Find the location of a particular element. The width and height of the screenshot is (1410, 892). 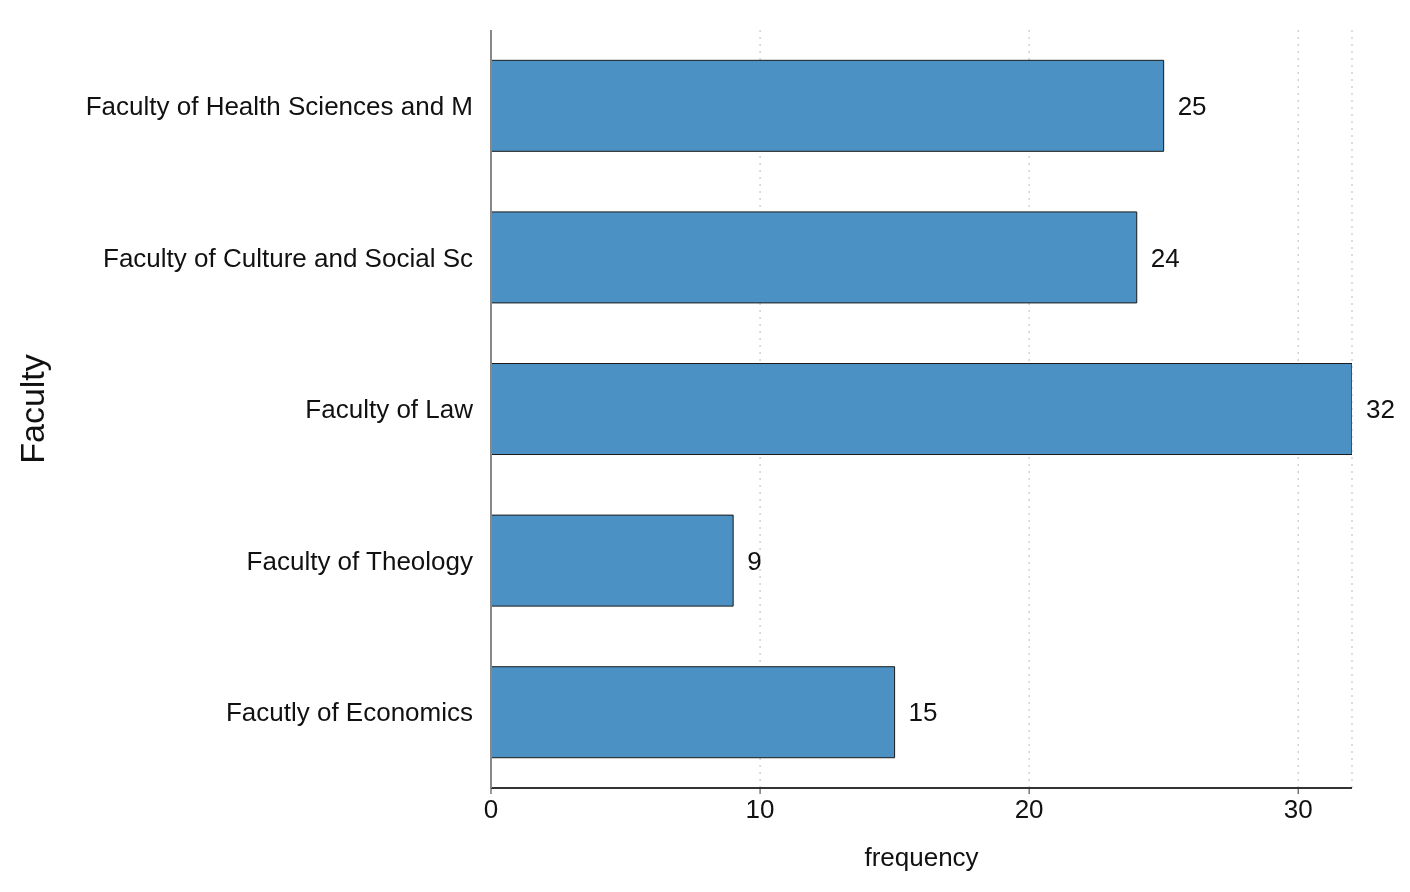

x-axis-title: frequency is located at coordinates (921, 857).